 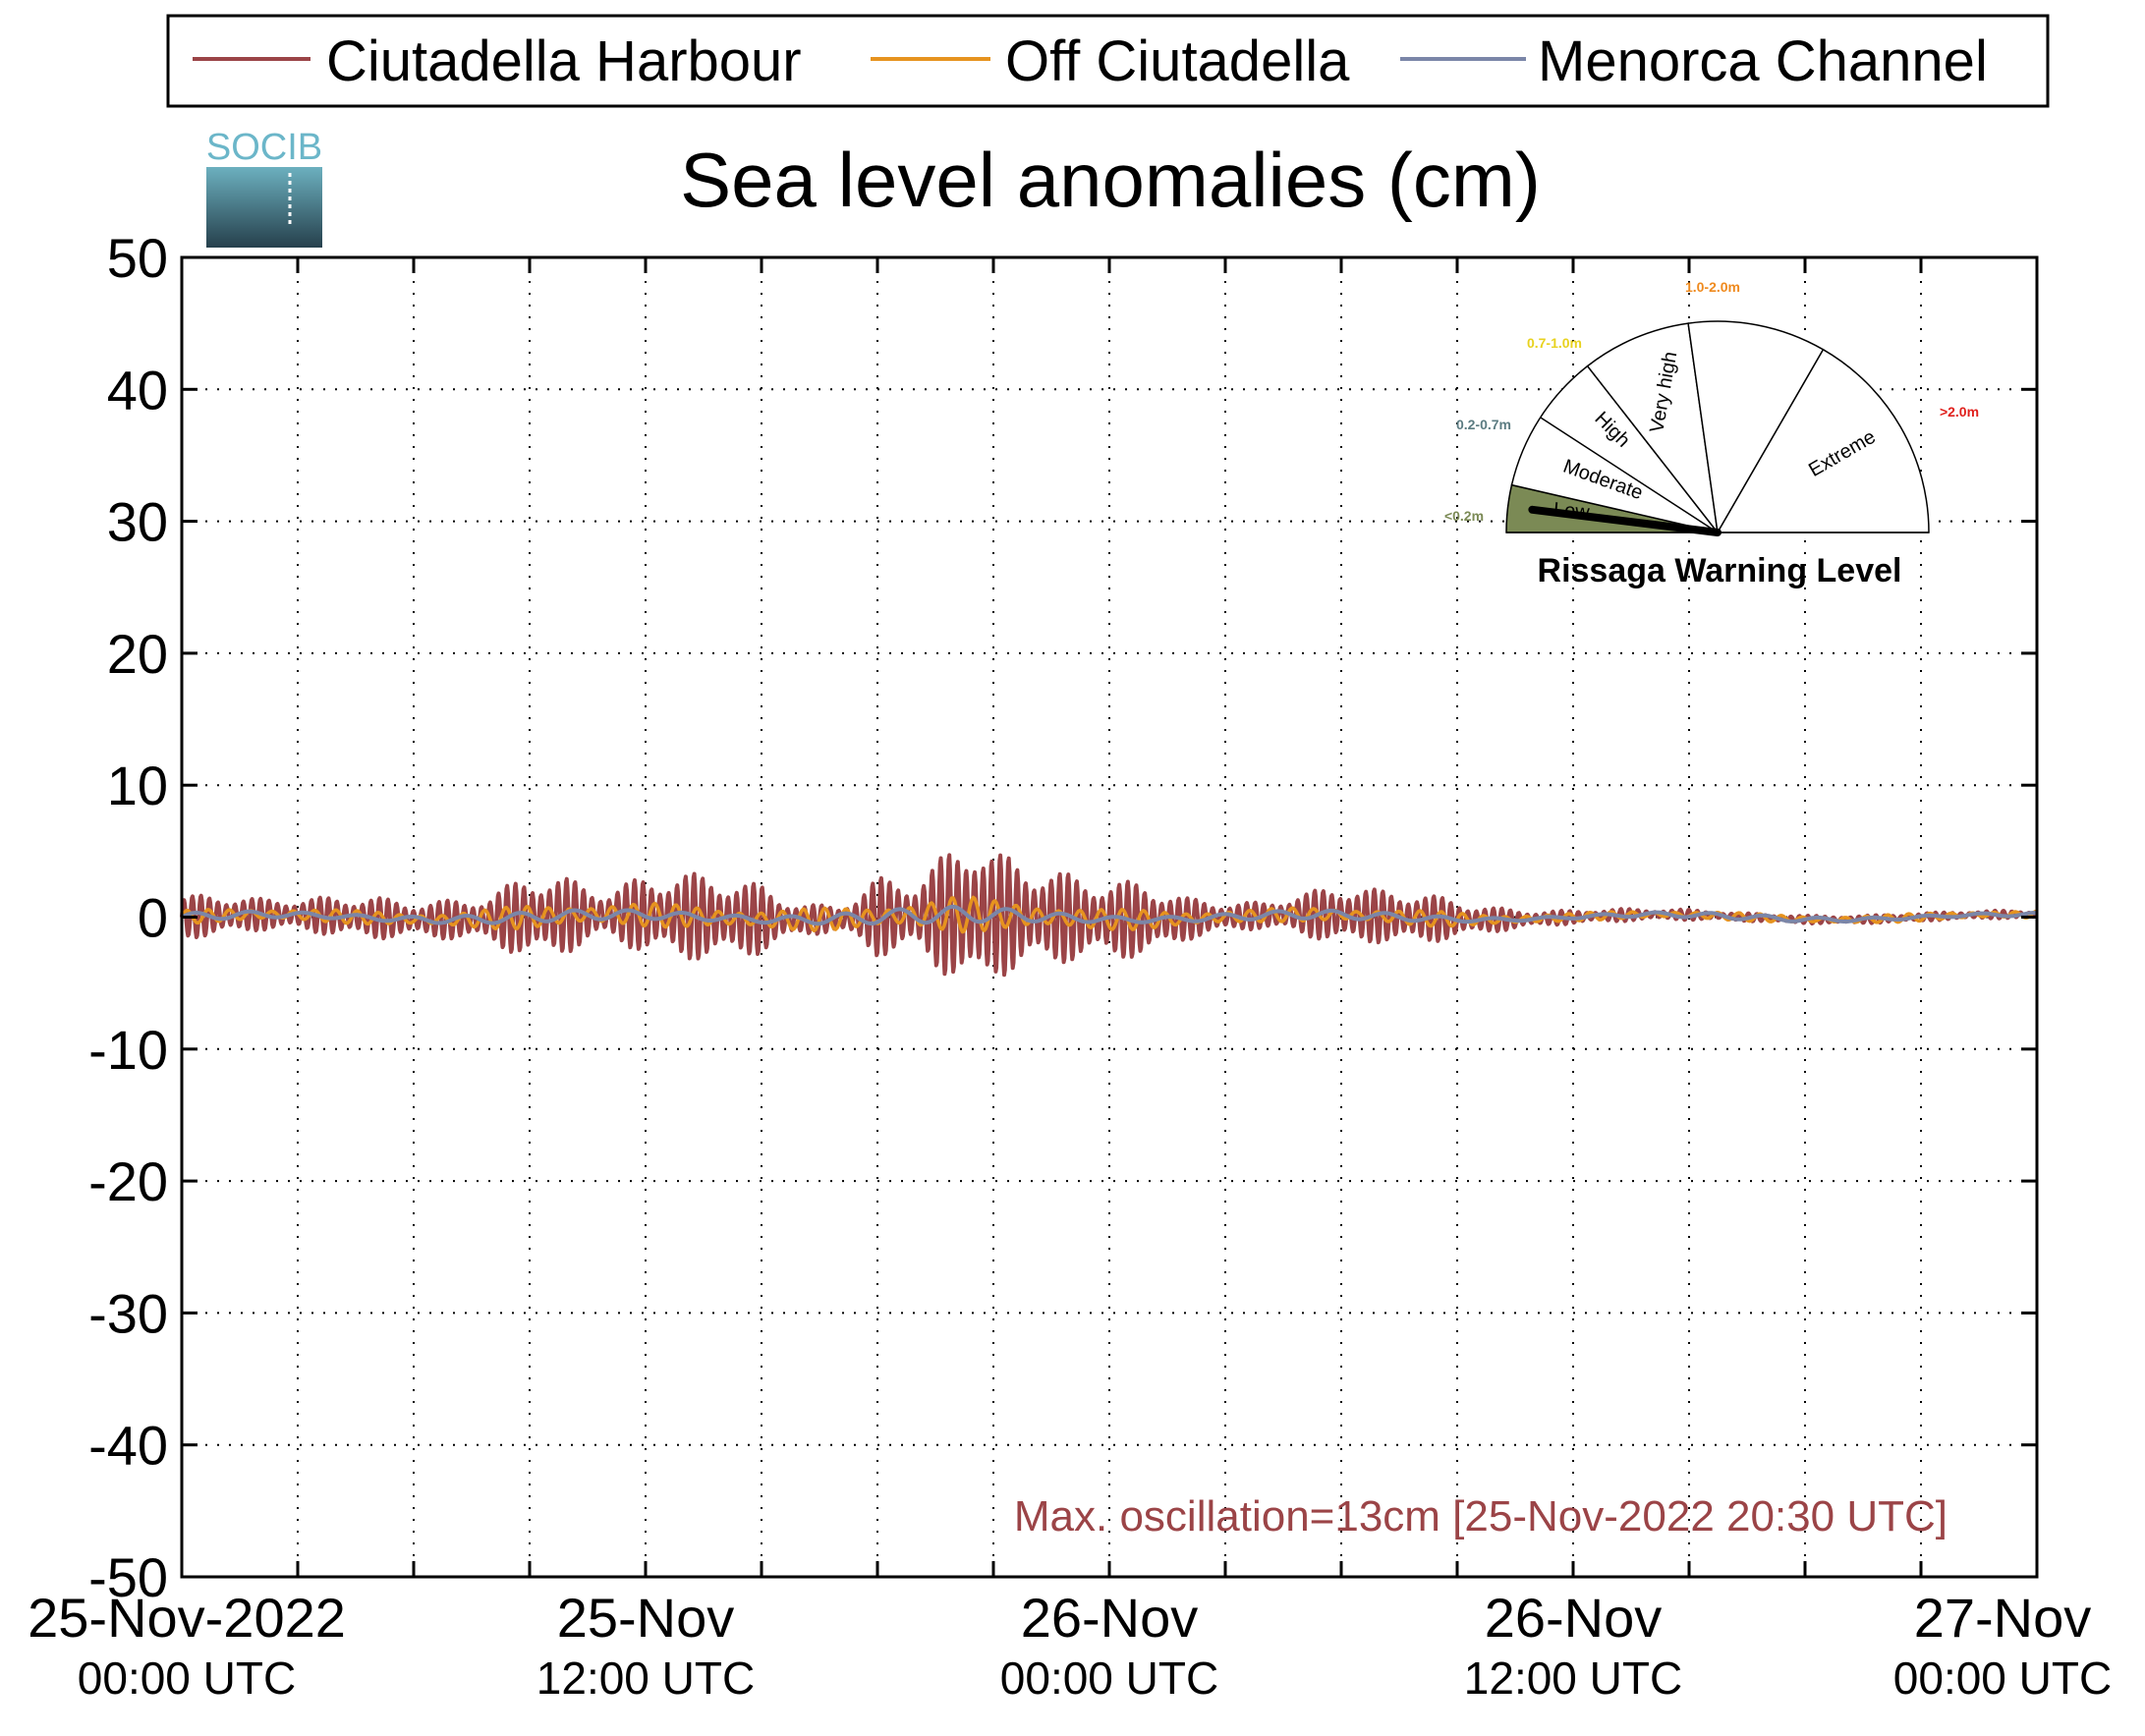 What do you see at coordinates (564, 61) in the screenshot?
I see `legend-label-0: Ciutadella Harbour` at bounding box center [564, 61].